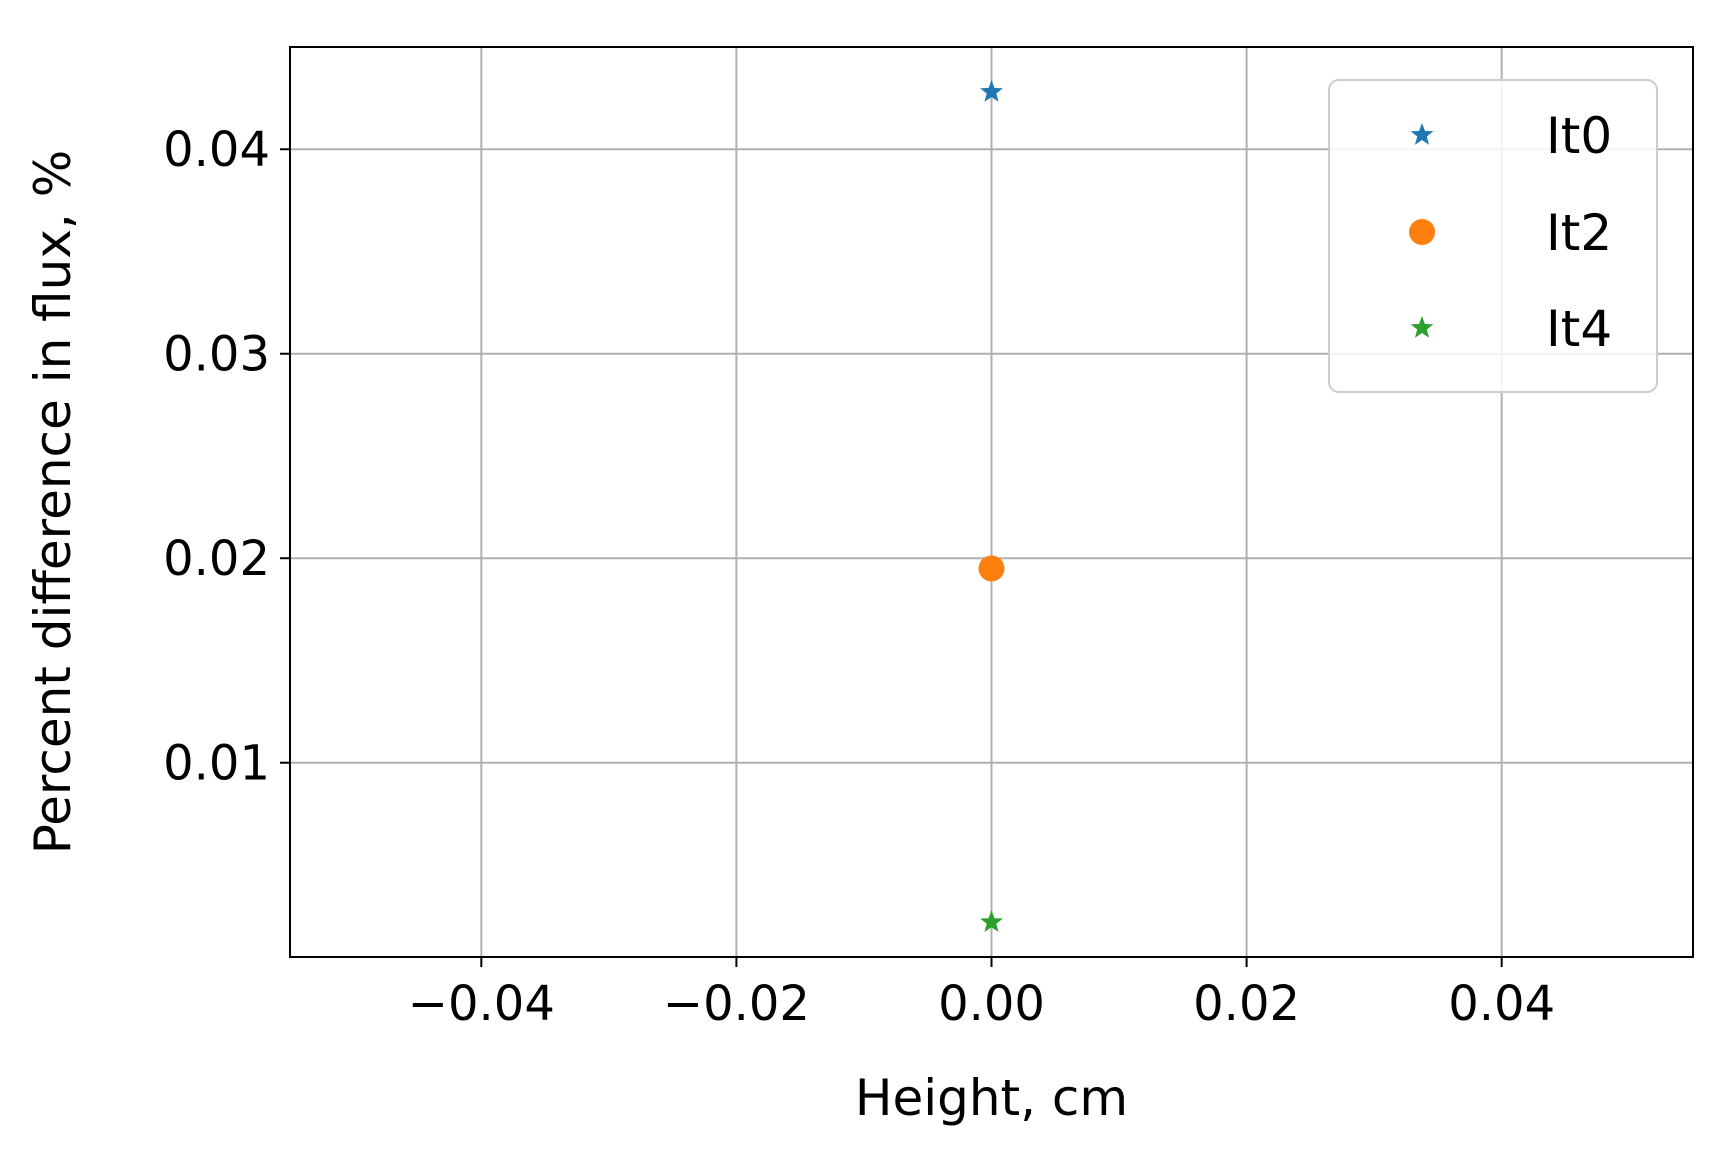 Image resolution: width=1713 pixels, height=1156 pixels. I want to click on legend-marker-it2, so click(1422, 232).